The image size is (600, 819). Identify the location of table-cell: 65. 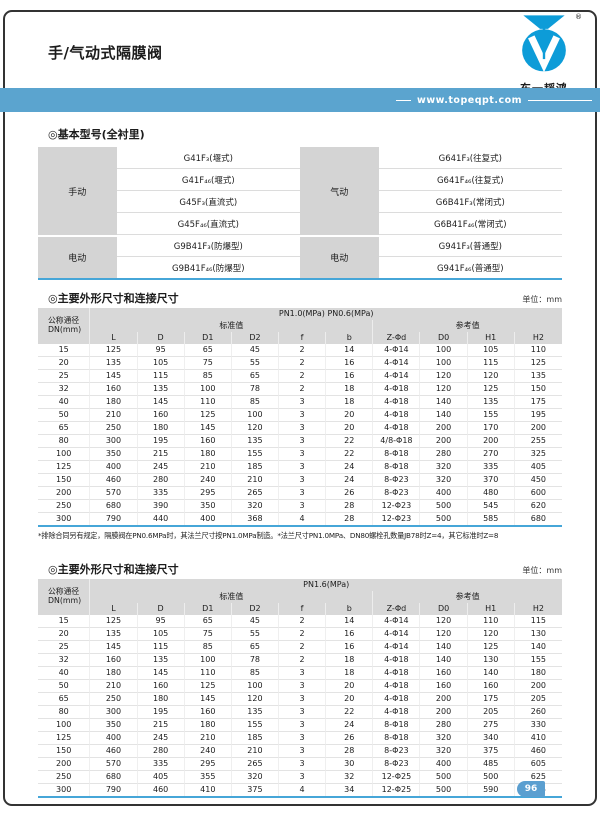
(64, 699).